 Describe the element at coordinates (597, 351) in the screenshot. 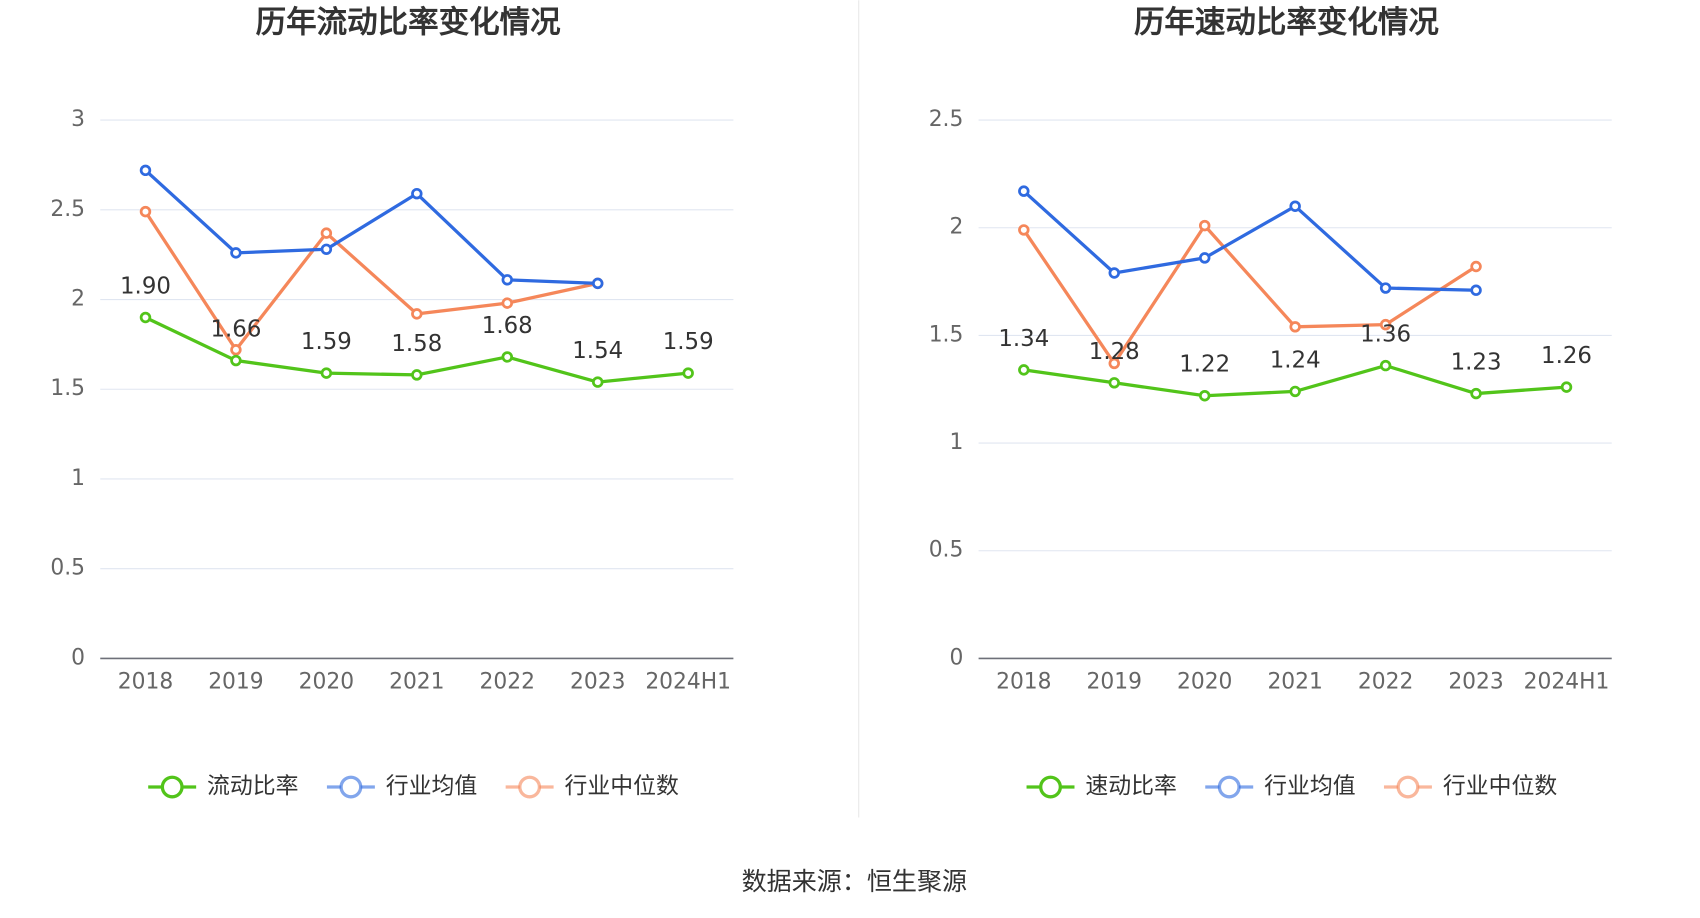

I see `value-label: 1.54` at that location.